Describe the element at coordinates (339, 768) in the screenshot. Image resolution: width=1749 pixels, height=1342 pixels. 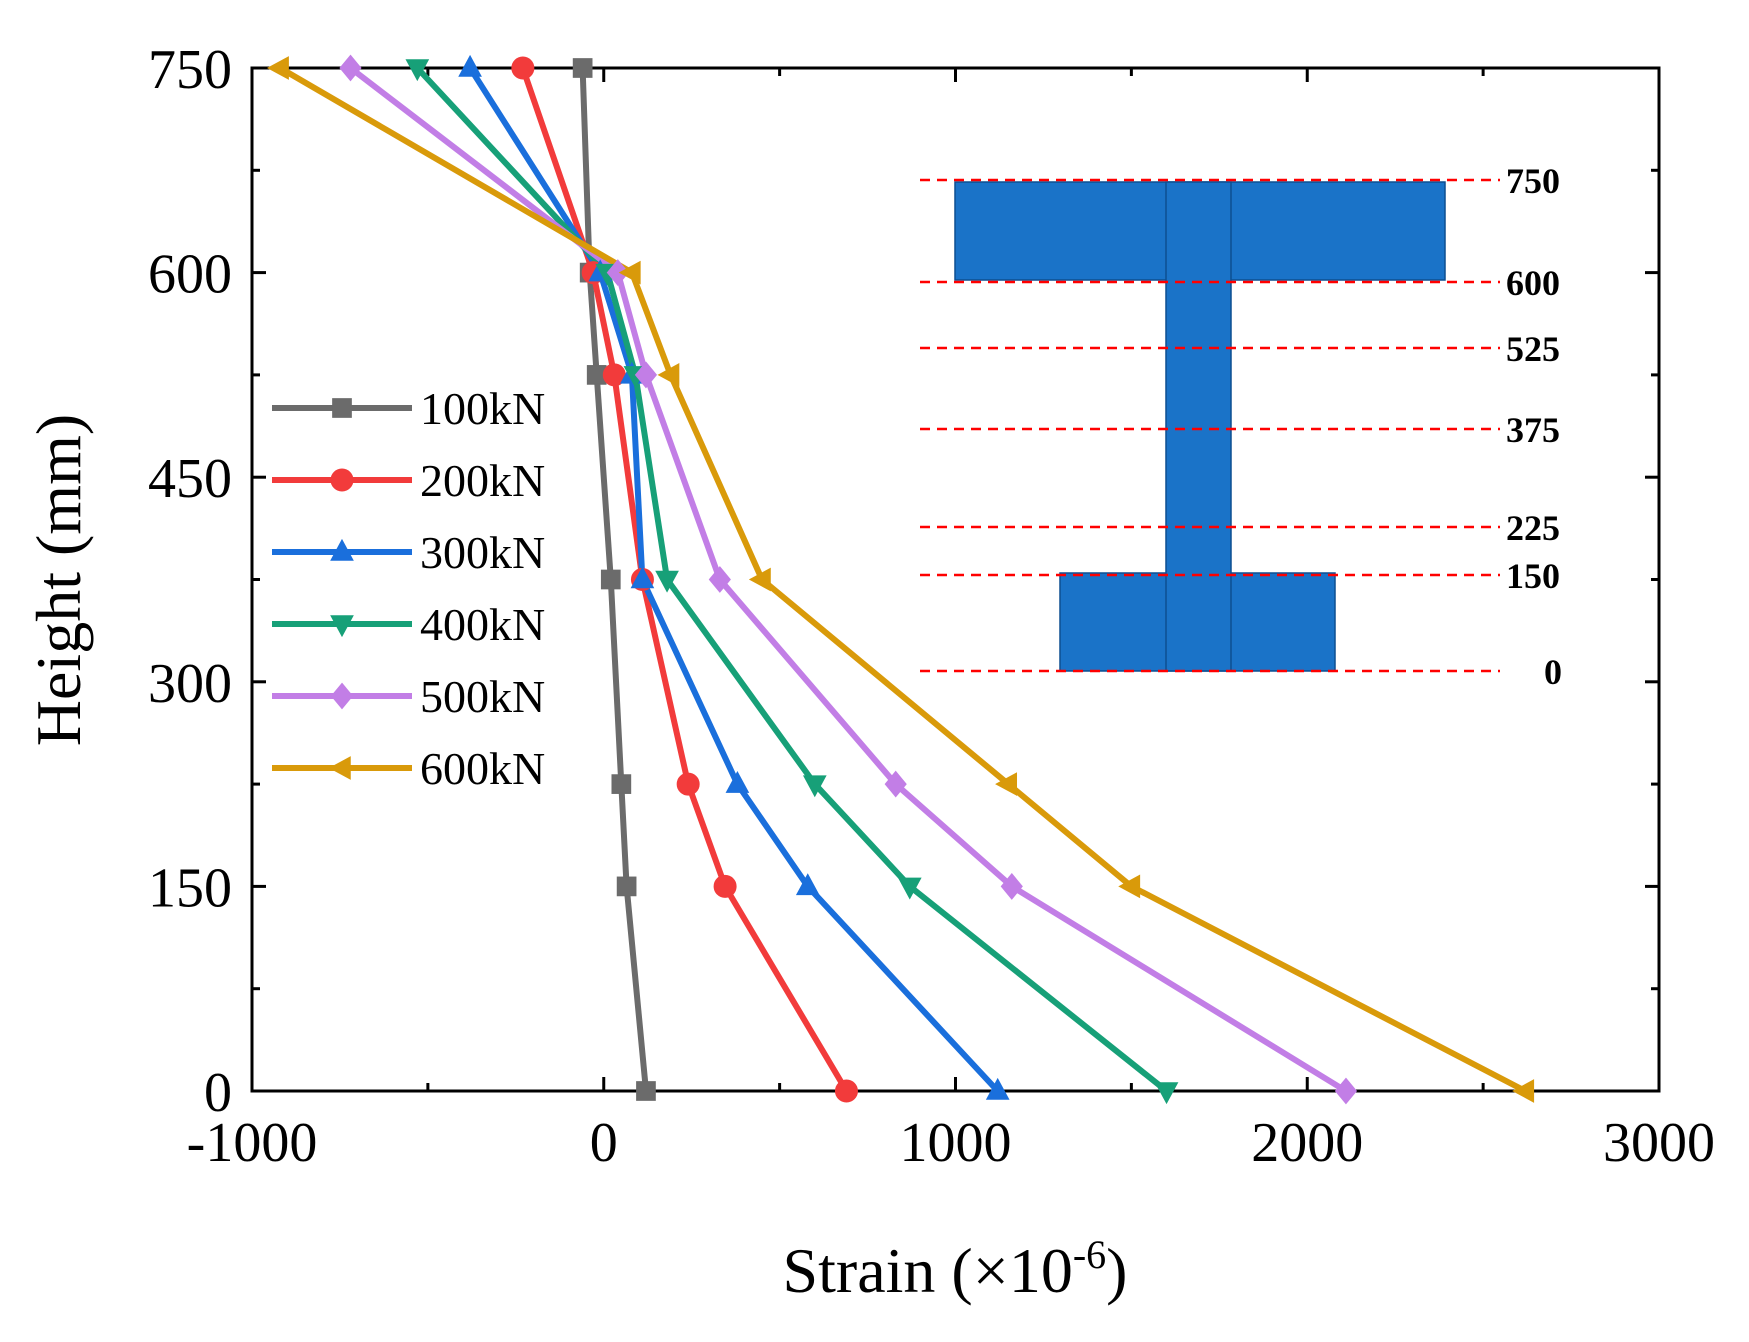
I see `legend-marker-600kN` at that location.